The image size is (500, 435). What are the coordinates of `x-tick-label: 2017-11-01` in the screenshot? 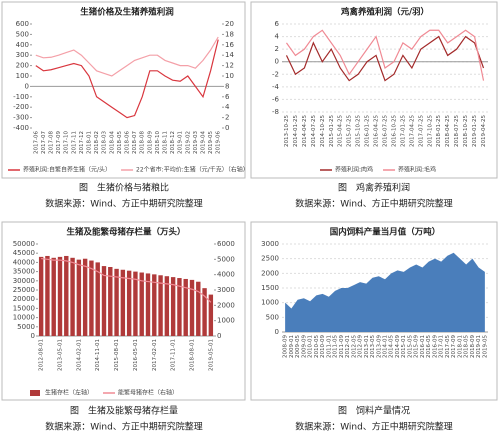 It's located at (174, 355).